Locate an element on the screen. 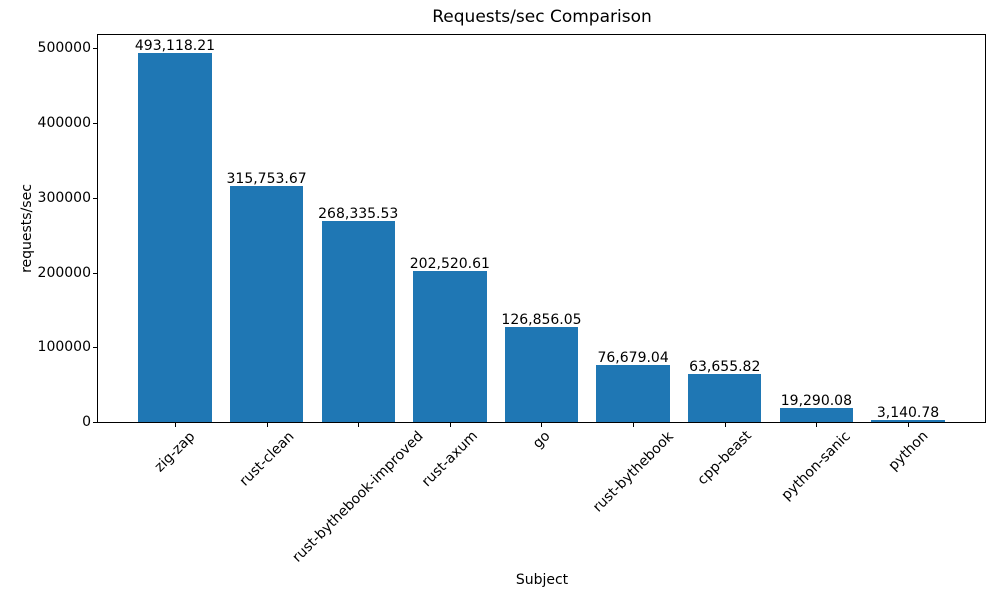 Image resolution: width=1000 pixels, height=600 pixels. y-tick-label: 200000 is located at coordinates (64, 272).